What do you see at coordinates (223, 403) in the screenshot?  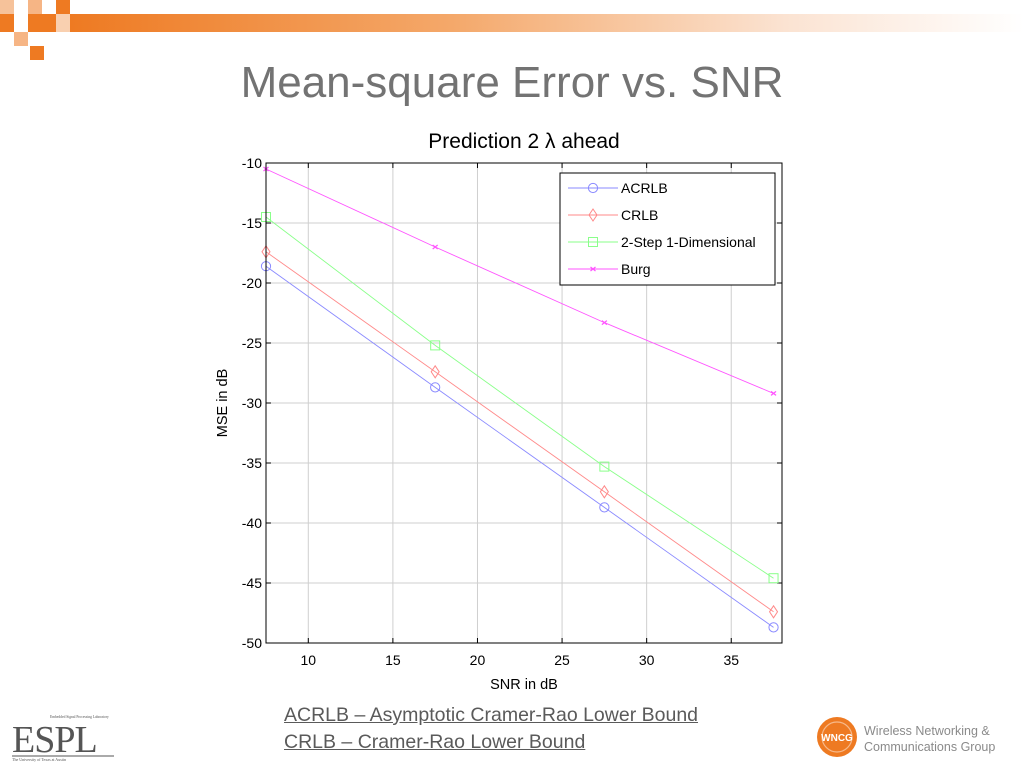 I see `y-axis-label: MSE in dB` at bounding box center [223, 403].